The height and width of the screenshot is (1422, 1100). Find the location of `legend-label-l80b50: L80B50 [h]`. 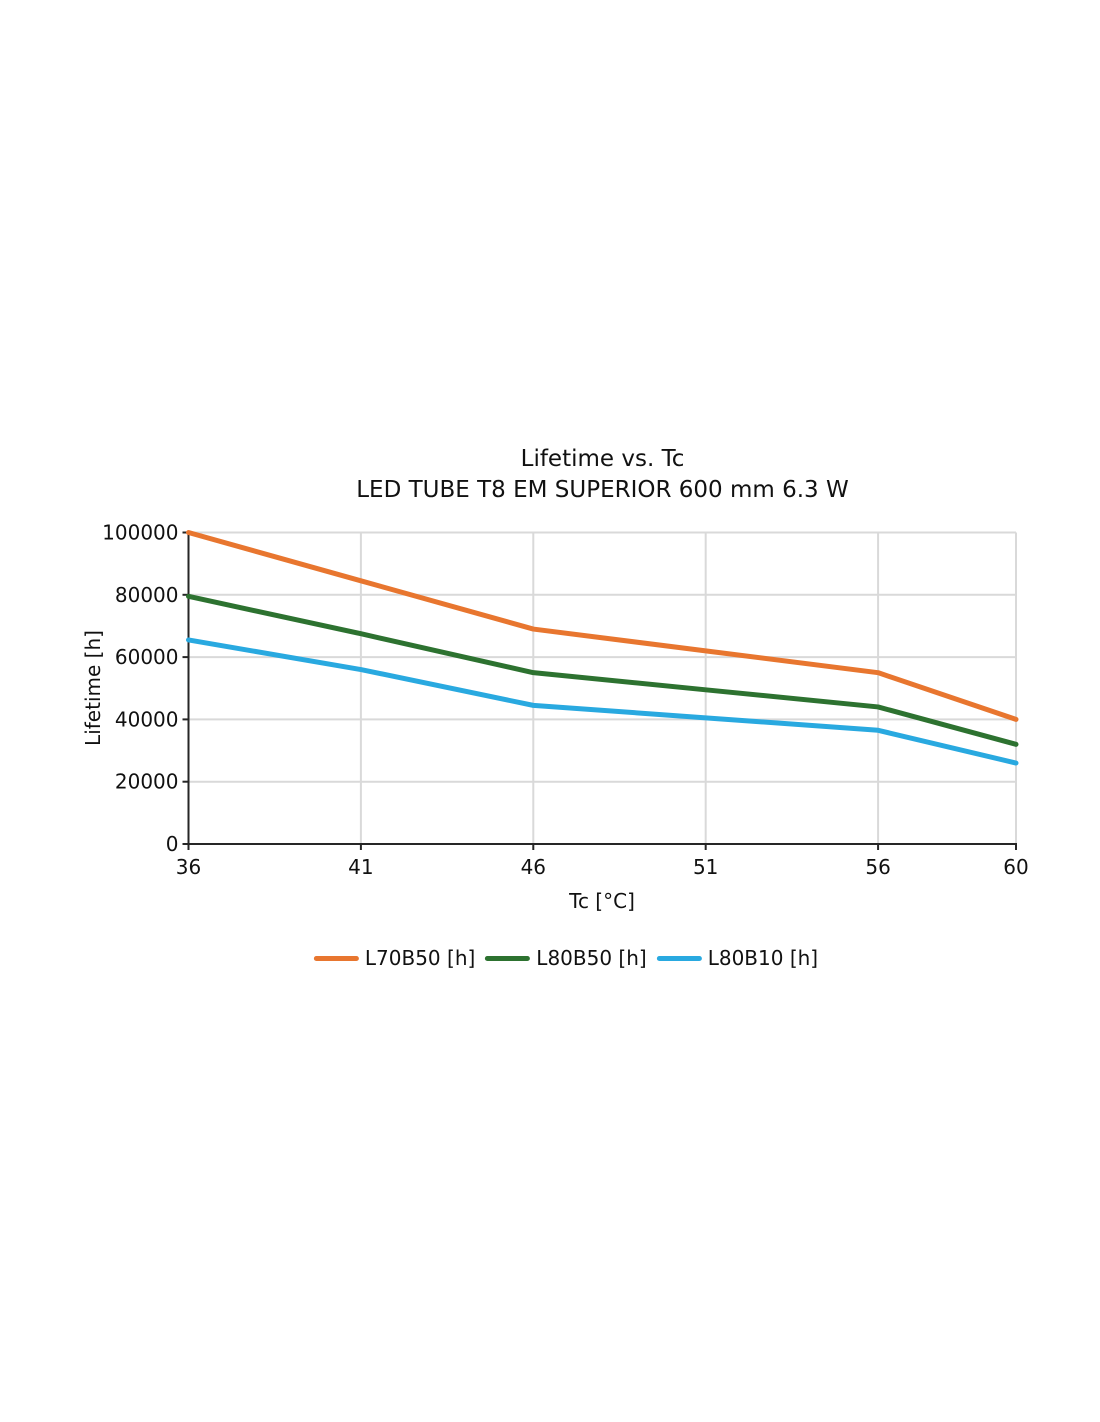

legend-label-l80b50: L80B50 [h] is located at coordinates (591, 958).